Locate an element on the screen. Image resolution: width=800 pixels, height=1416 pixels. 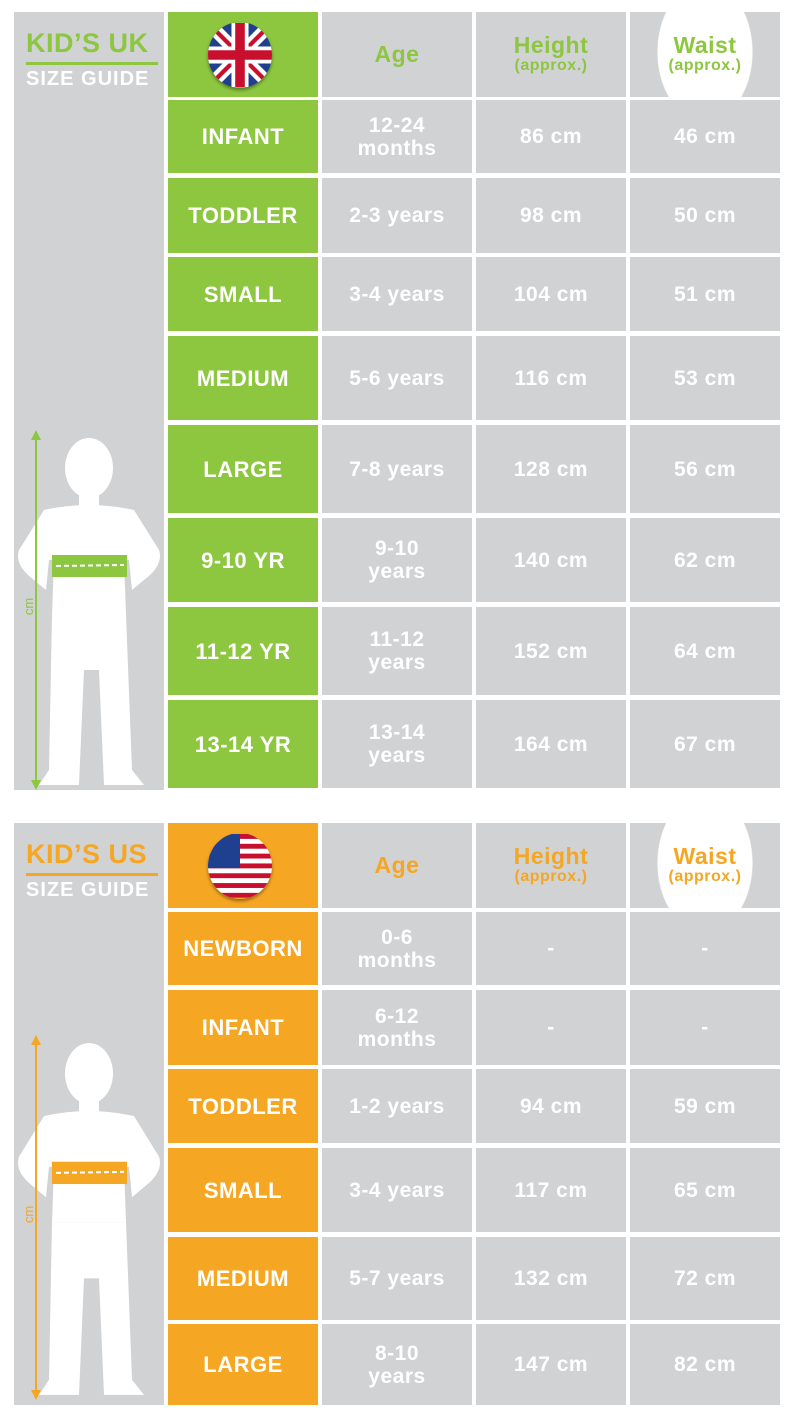
us-age-value: 1-2 years is located at coordinates (397, 1106).